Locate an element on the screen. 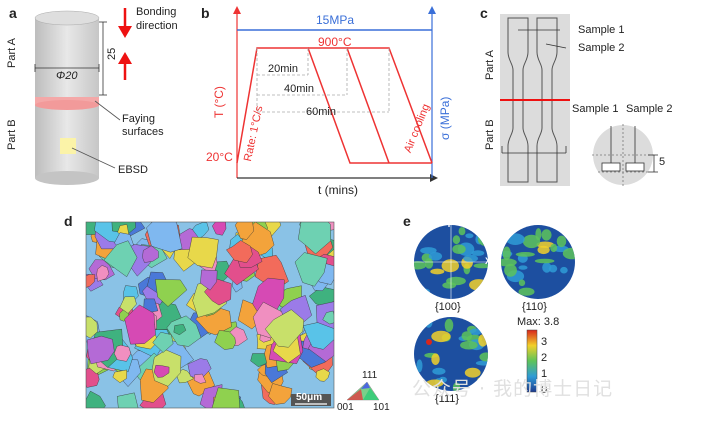 This screenshot has height=423, width=701. bonding-text: Bonding is located at coordinates (156, 12).